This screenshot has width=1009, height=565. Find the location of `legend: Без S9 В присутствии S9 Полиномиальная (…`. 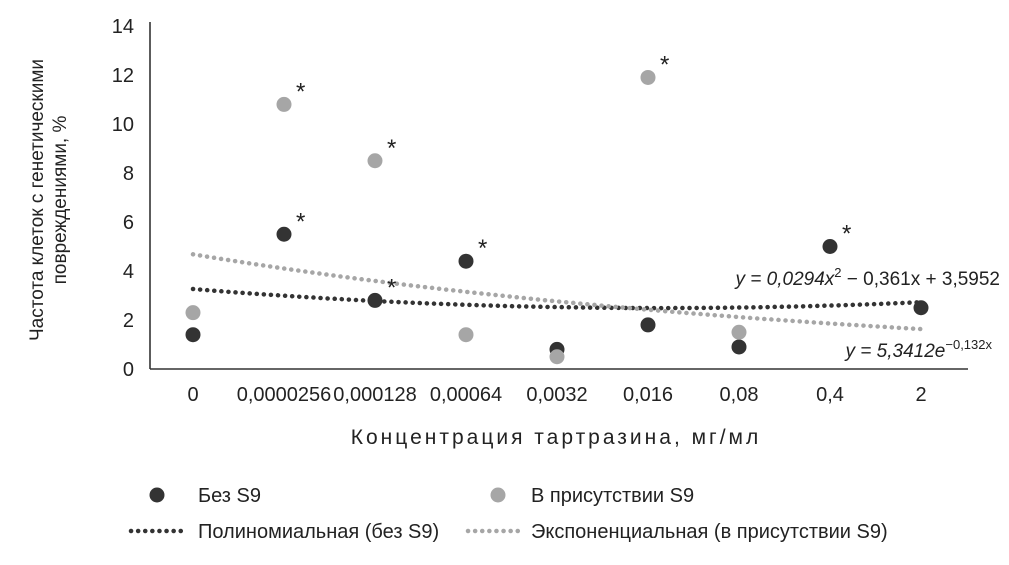

legend: Без S9 В присутствии S9 Полиномиальная (… is located at coordinates (508, 514).